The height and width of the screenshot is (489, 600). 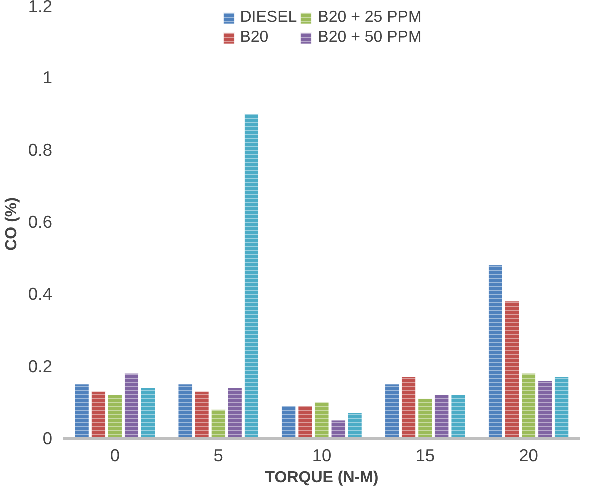 I want to click on x-tick-label: 20, so click(x=528, y=456).